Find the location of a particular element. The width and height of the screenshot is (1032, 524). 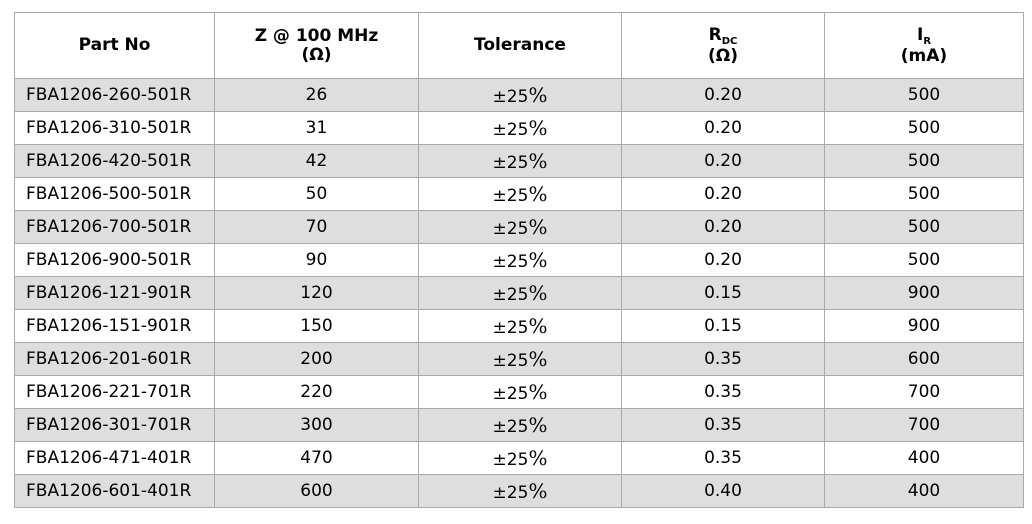

header-ir-symbol: I is located at coordinates (920, 34).